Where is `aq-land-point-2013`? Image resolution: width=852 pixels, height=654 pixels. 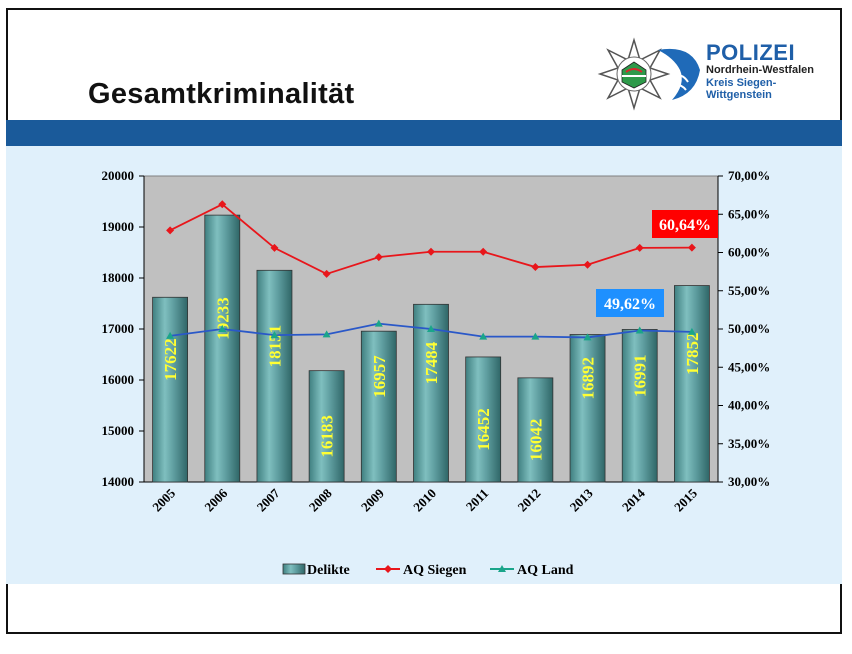 aq-land-point-2013 is located at coordinates (587, 337).